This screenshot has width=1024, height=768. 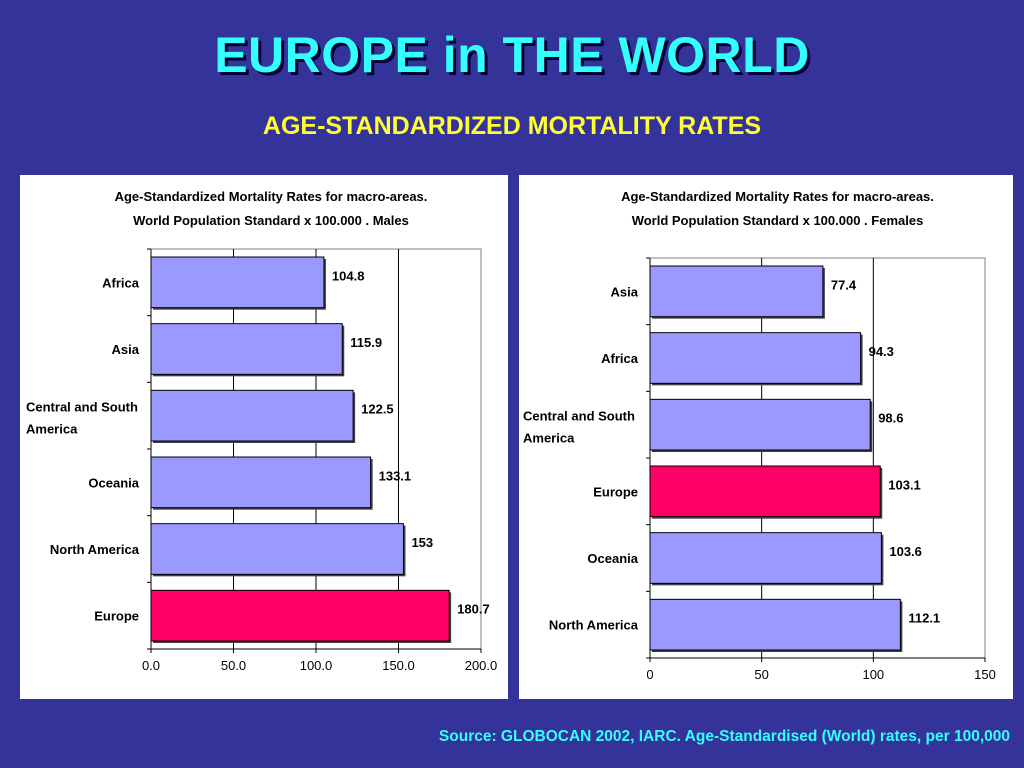 I want to click on x-tick-label: 200.0, so click(x=481, y=665).